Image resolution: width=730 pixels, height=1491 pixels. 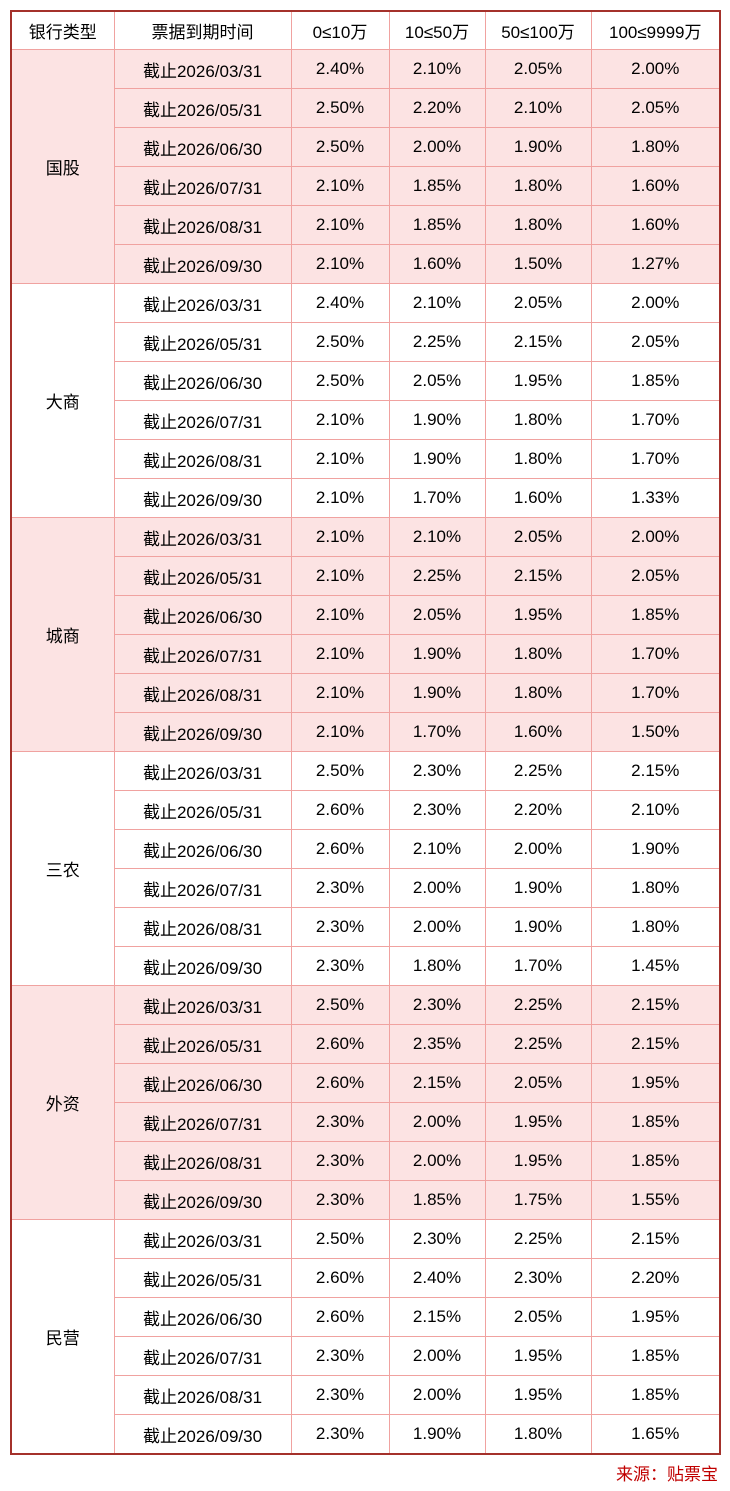 I want to click on bank-type-cell: 国股, so click(x=62, y=166).